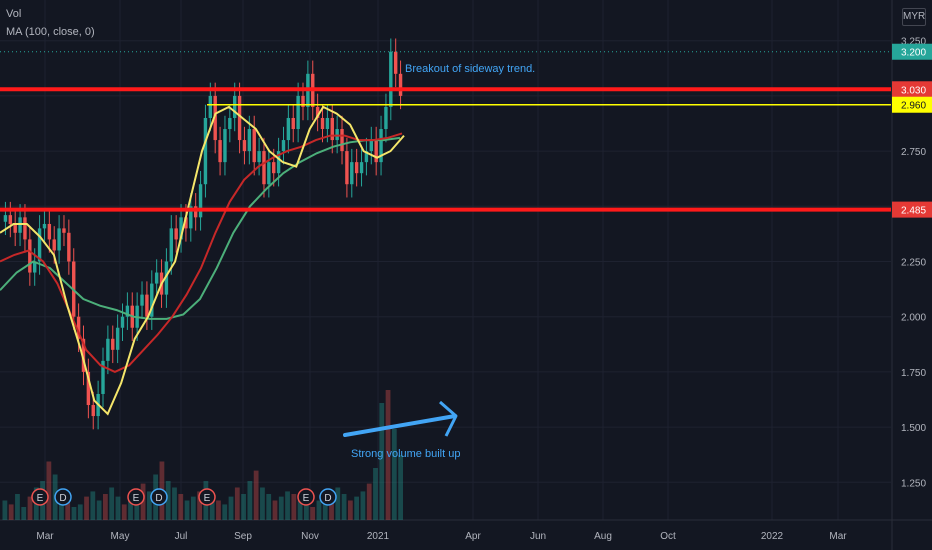 The image size is (932, 550). I want to click on ma-100-line, so click(200, 228).